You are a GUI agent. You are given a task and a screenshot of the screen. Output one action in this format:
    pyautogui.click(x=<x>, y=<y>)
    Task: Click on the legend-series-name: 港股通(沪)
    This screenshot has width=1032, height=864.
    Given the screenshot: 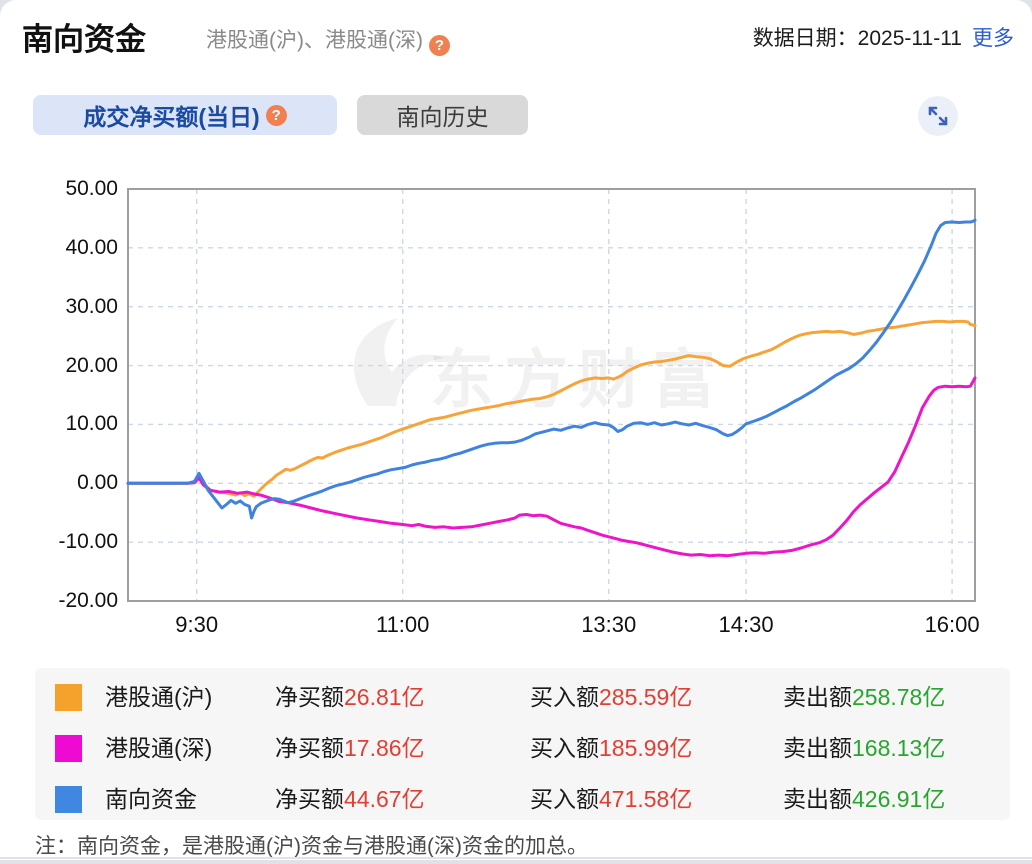 What is the action you would take?
    pyautogui.click(x=159, y=697)
    